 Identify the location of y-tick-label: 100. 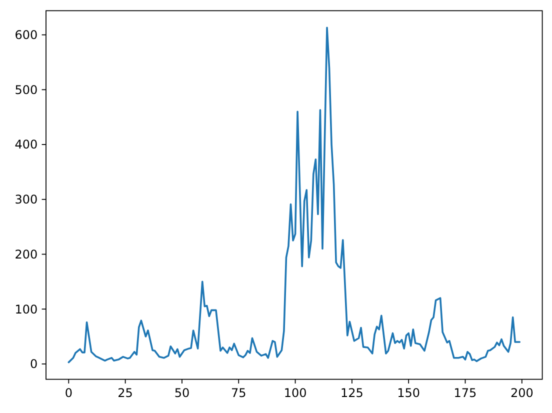
(26, 309).